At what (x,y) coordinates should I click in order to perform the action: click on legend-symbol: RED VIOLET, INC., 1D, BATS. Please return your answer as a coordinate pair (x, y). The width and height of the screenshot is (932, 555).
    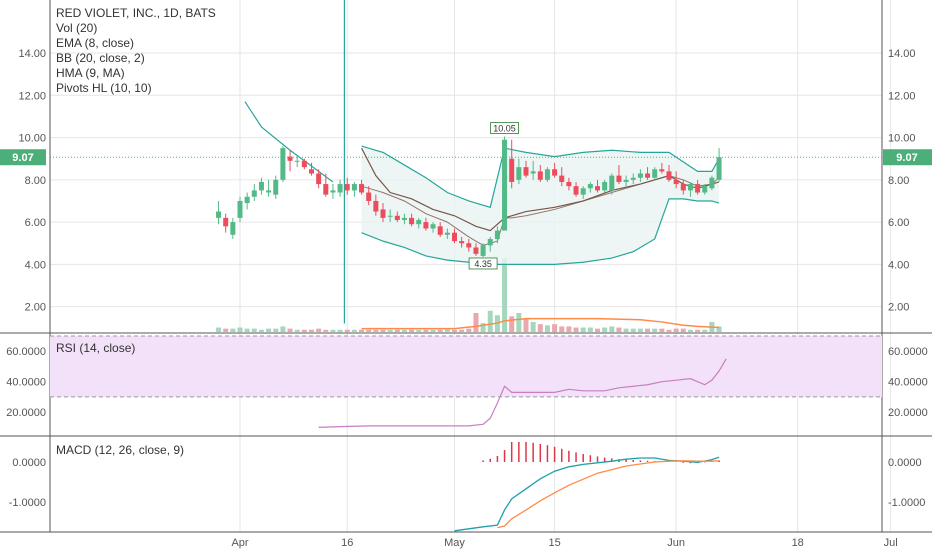
    Looking at the image, I should click on (136, 13).